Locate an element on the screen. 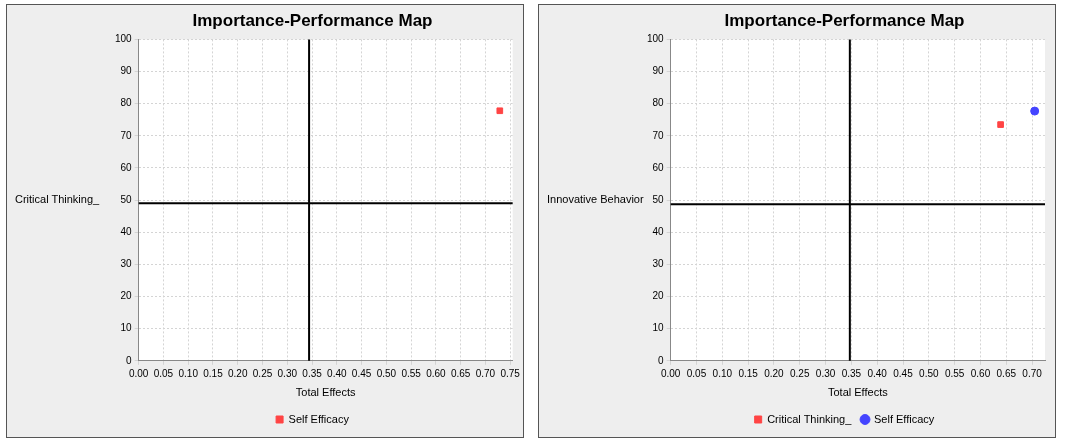 The height and width of the screenshot is (444, 1070). x-tick-label: 0.75 is located at coordinates (510, 373).